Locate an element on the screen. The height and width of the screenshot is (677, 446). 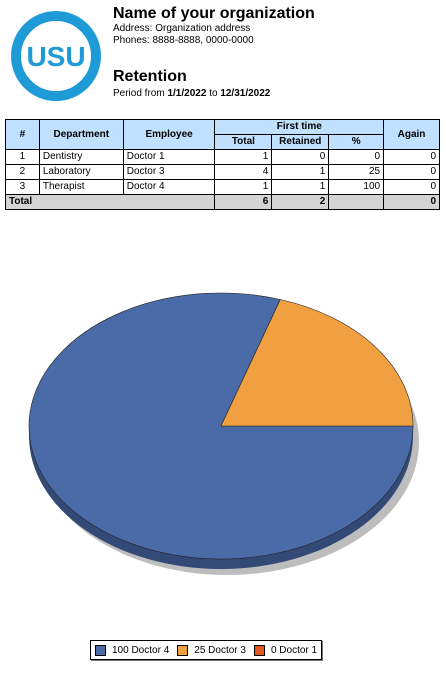
organization-logo: USU is located at coordinates (56, 56).